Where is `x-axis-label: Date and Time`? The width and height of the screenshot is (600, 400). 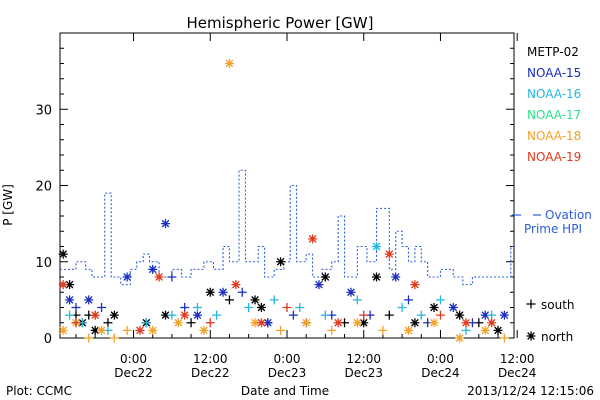
x-axis-label: Date and Time is located at coordinates (285, 391).